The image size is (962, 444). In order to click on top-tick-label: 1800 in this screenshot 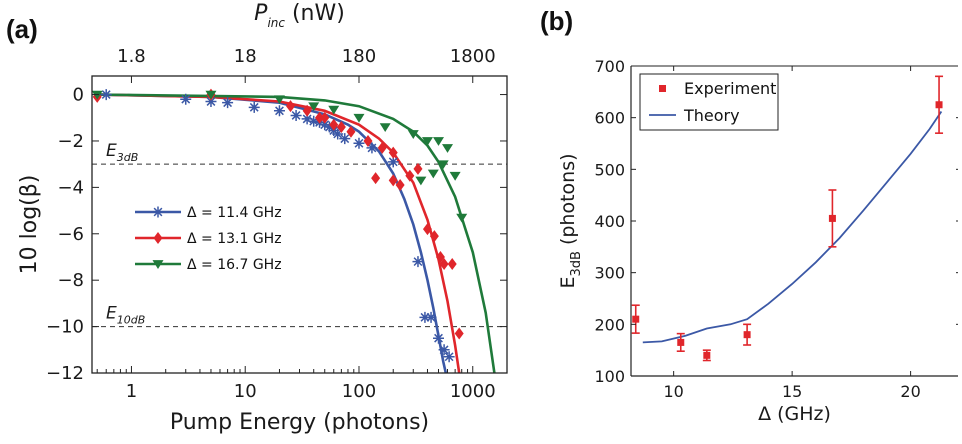, I will do `click(473, 56)`.